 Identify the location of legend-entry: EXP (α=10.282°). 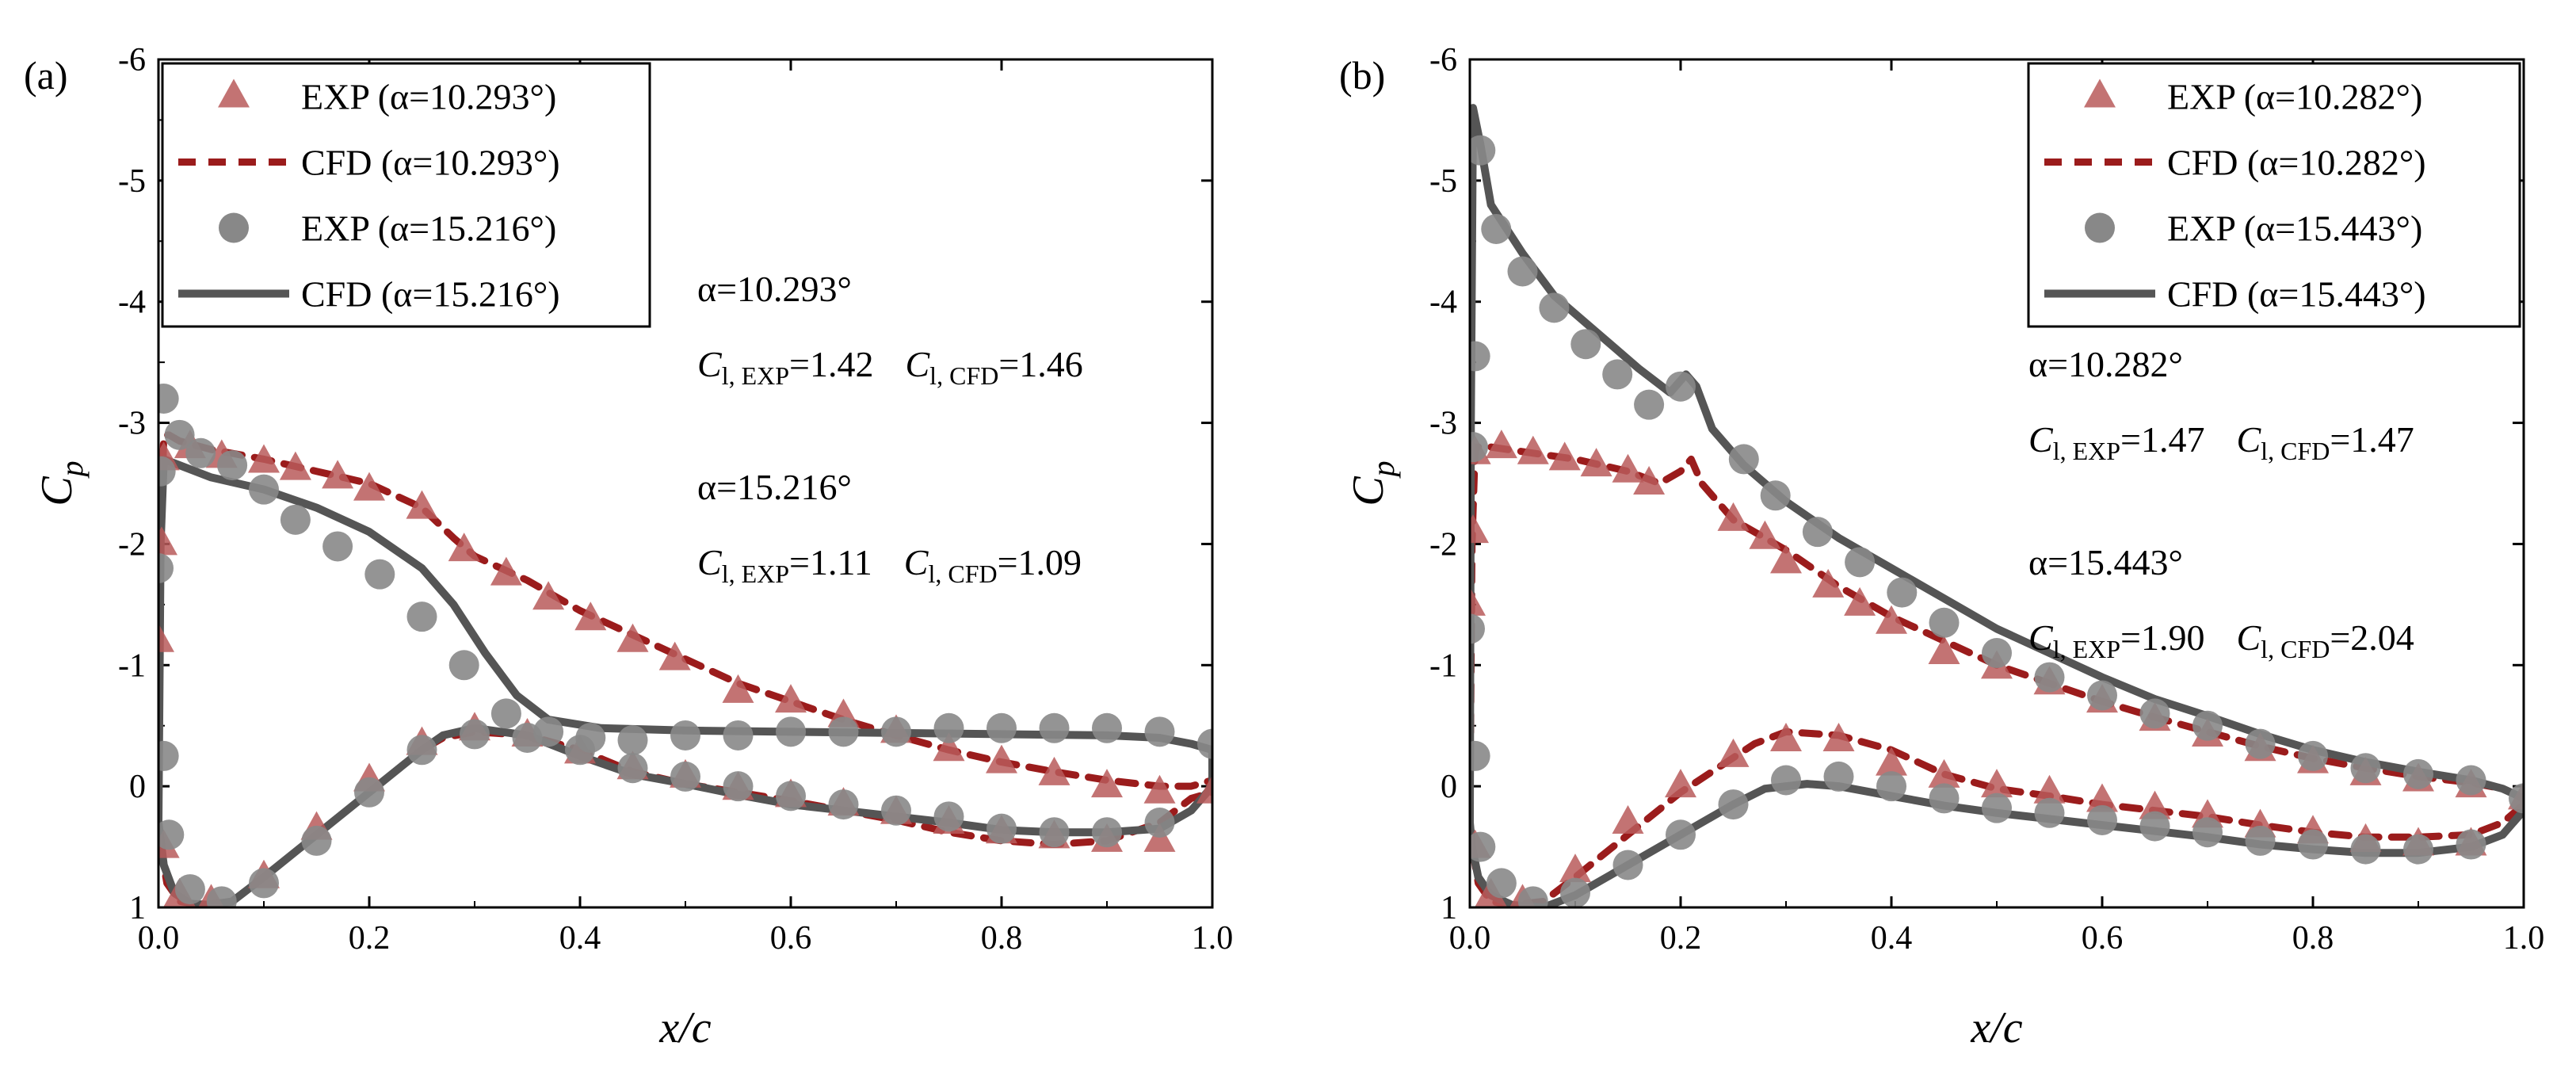
(2294, 97).